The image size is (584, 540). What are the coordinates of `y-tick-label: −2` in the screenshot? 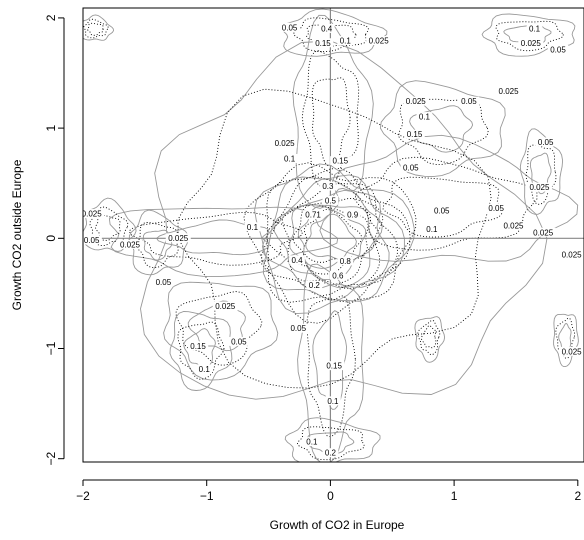 It's located at (51, 459).